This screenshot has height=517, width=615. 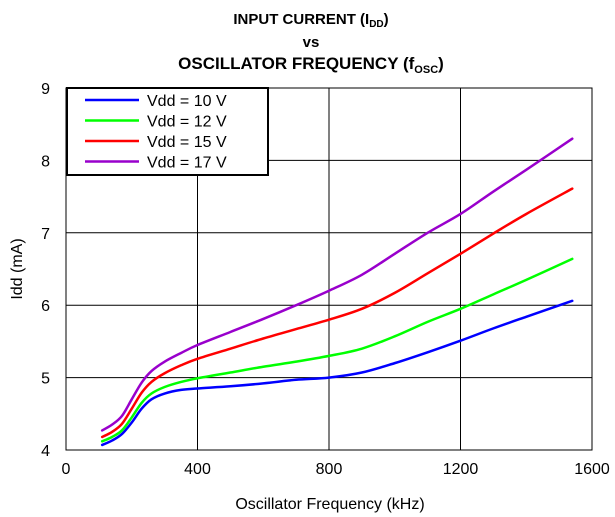 What do you see at coordinates (197, 469) in the screenshot?
I see `x-tick-label: 400` at bounding box center [197, 469].